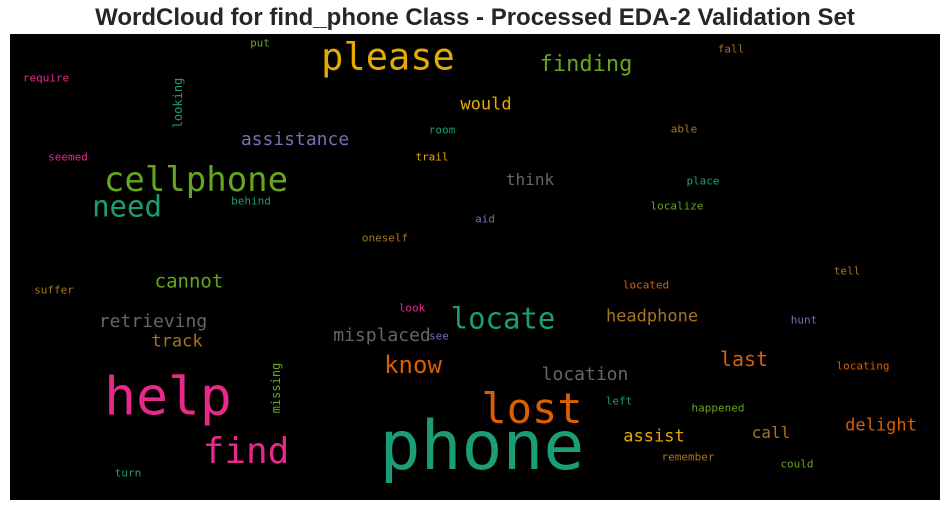 Image resolution: width=950 pixels, height=511 pixels. I want to click on word-room: room, so click(442, 130).